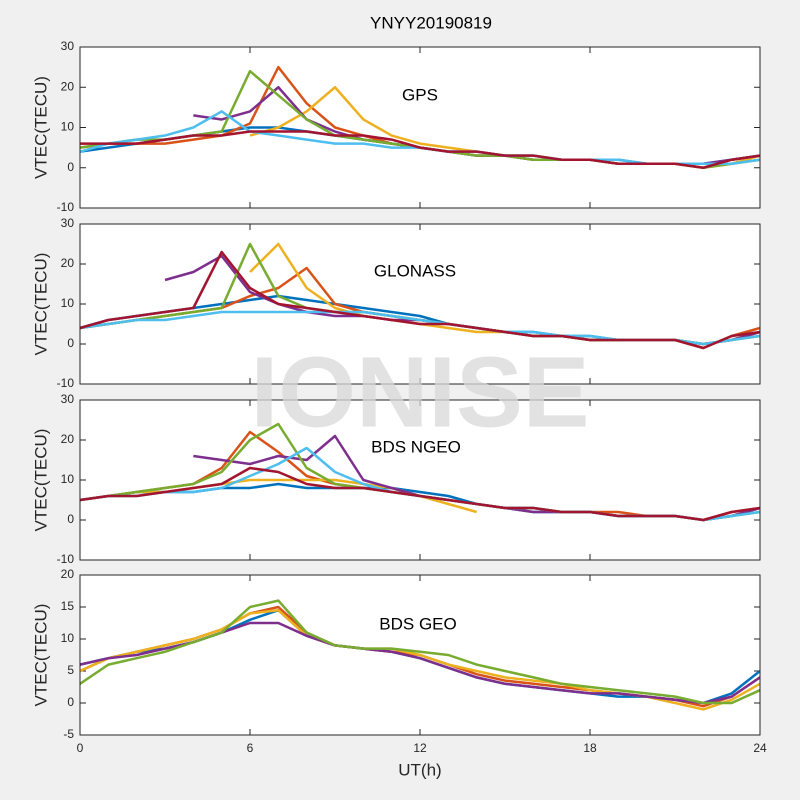  What do you see at coordinates (590, 748) in the screenshot?
I see `x-tick-label: 18` at bounding box center [590, 748].